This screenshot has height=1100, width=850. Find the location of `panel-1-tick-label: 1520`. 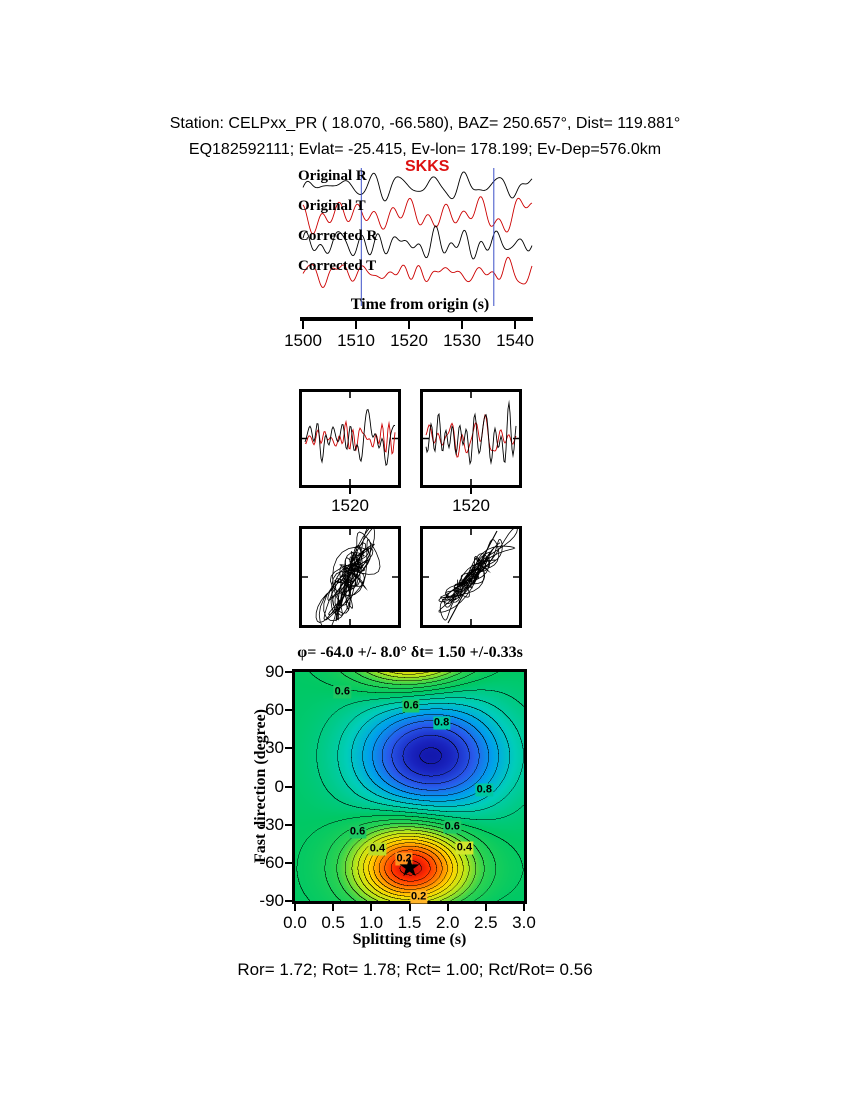

panel-1-tick-label: 1520 is located at coordinates (350, 505).